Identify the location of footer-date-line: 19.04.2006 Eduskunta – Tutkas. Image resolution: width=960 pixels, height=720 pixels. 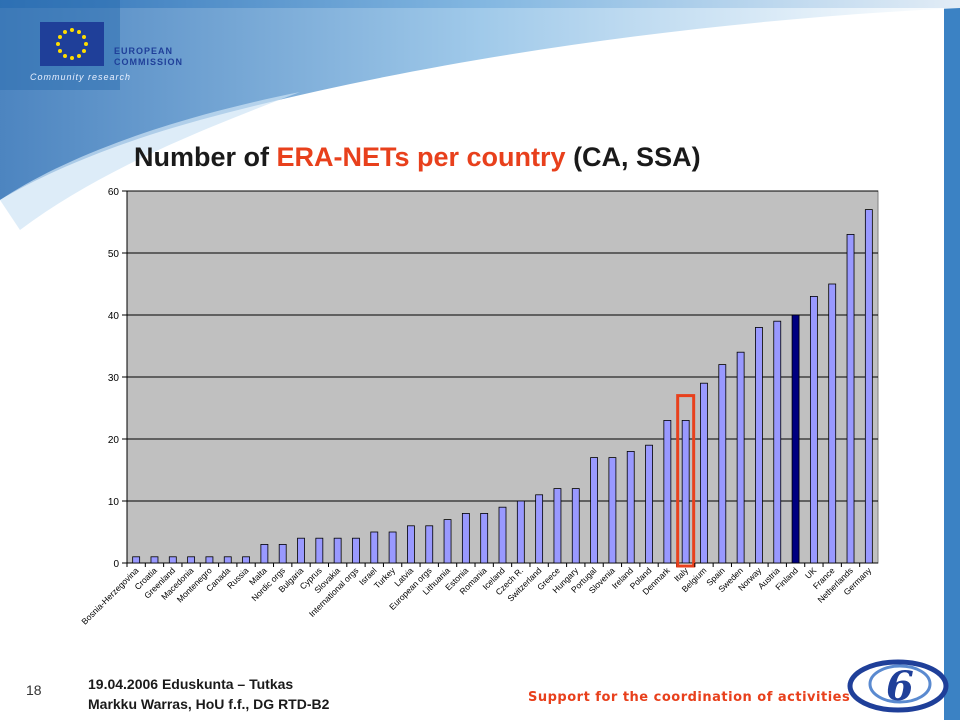
(191, 684).